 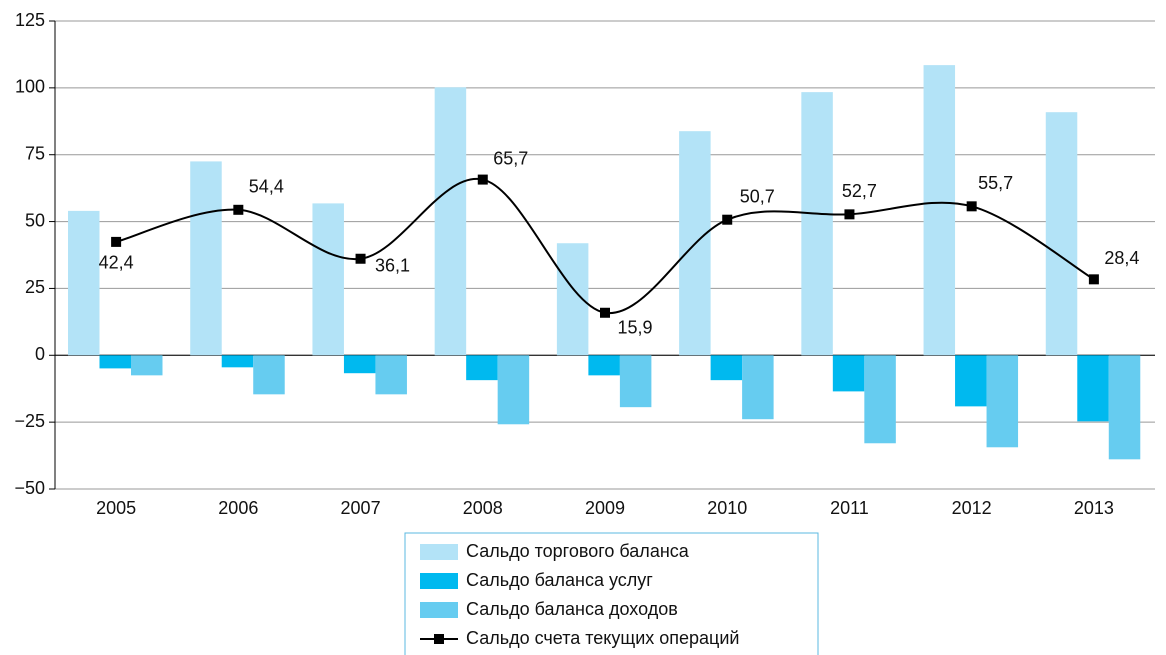 What do you see at coordinates (611, 593) in the screenshot?
I see `legend-box` at bounding box center [611, 593].